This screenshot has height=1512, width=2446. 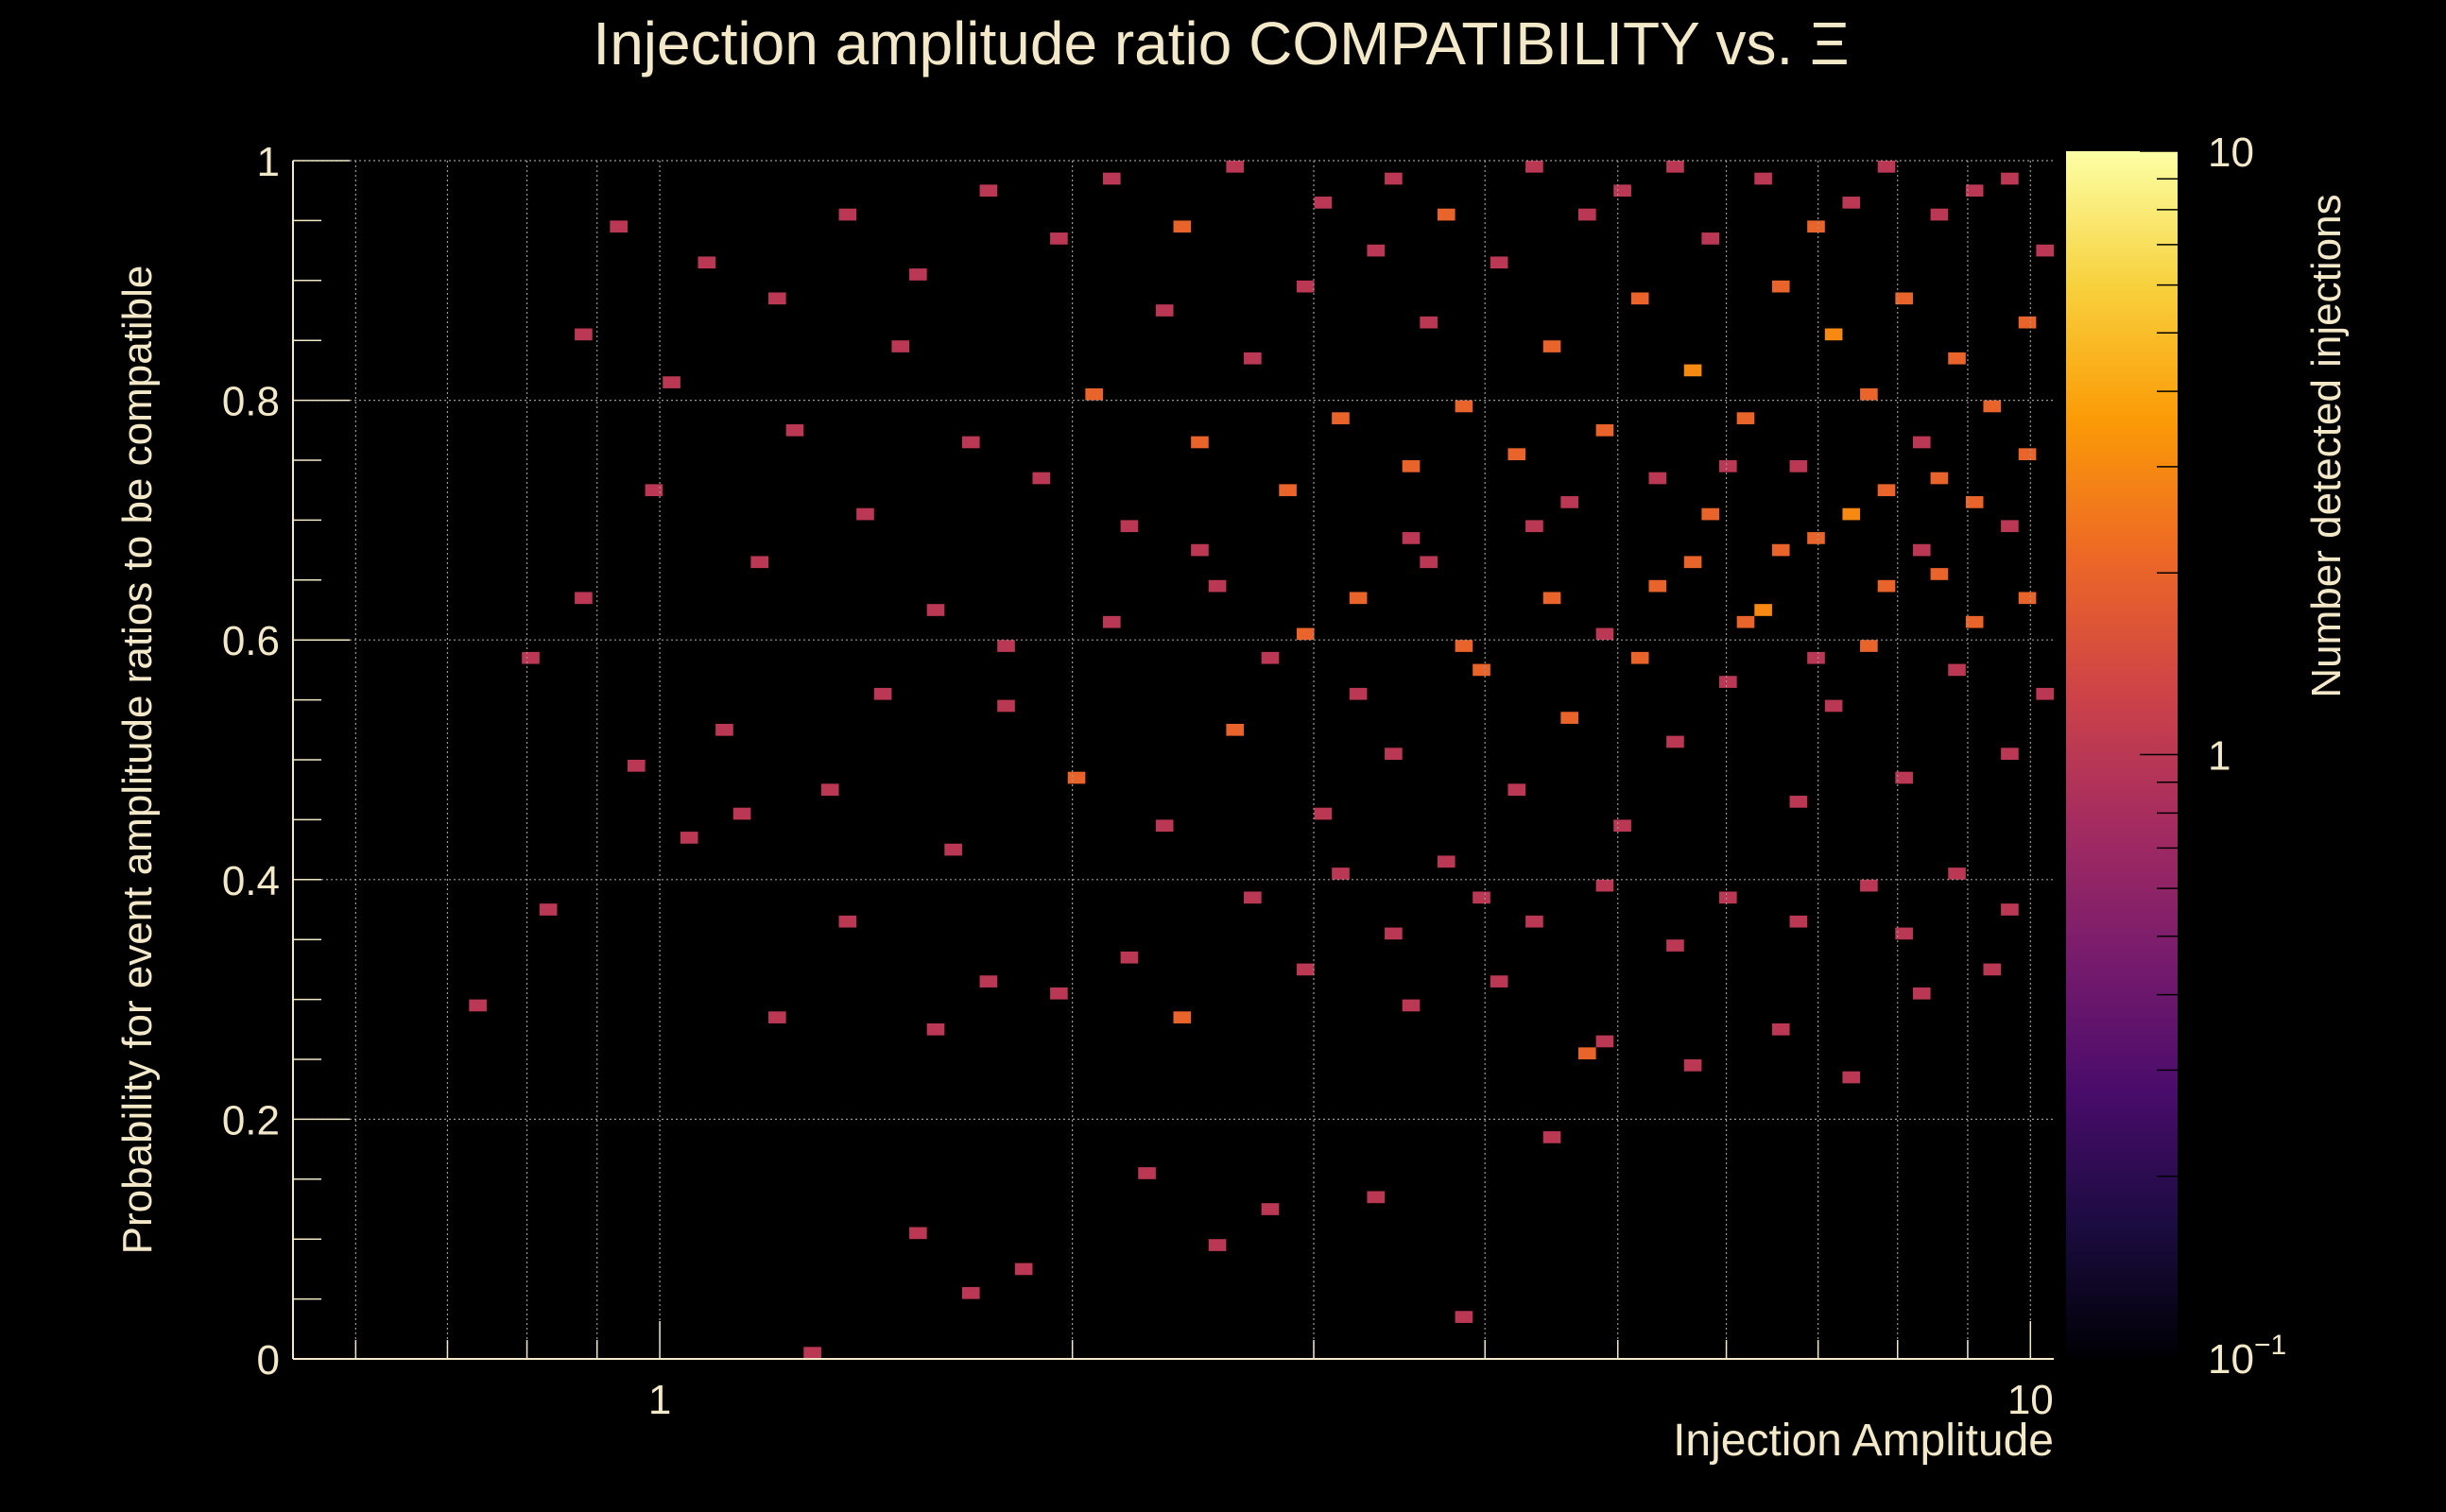 I want to click on y-tick-label: 0.2, so click(x=251, y=1120).